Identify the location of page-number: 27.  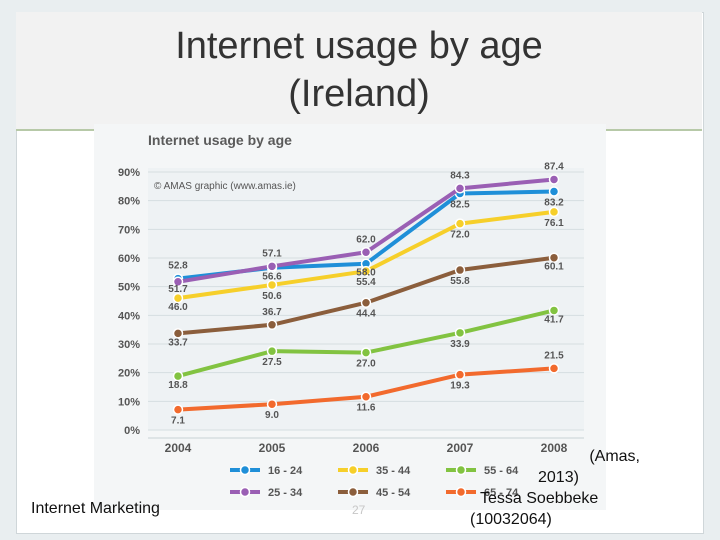
(359, 510).